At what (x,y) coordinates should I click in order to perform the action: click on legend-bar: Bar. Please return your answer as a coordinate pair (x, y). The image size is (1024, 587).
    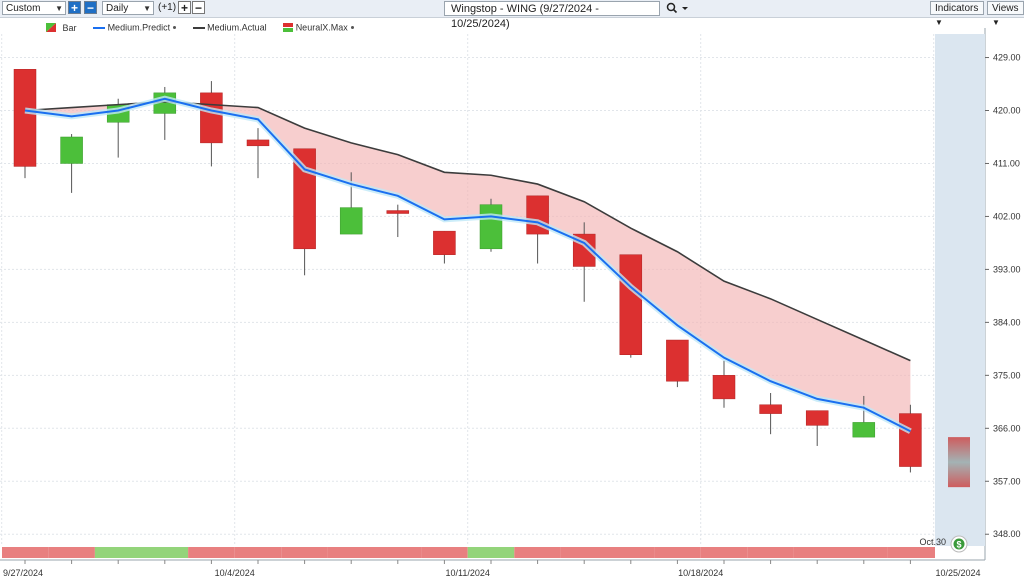
    Looking at the image, I should click on (61, 27).